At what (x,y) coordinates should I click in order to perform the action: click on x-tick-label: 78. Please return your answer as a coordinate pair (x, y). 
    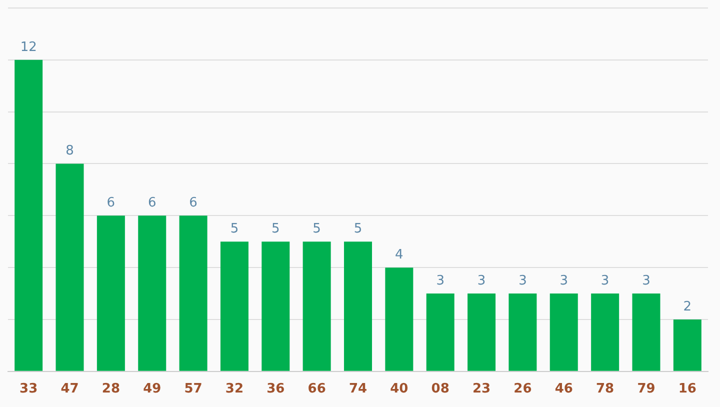
    Looking at the image, I should click on (605, 389).